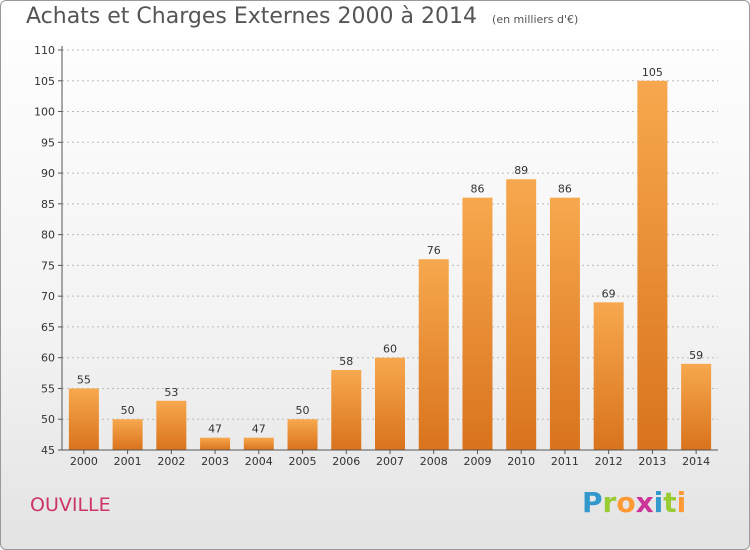 Image resolution: width=750 pixels, height=550 pixels. I want to click on y-tick-label: 50, so click(48, 419).